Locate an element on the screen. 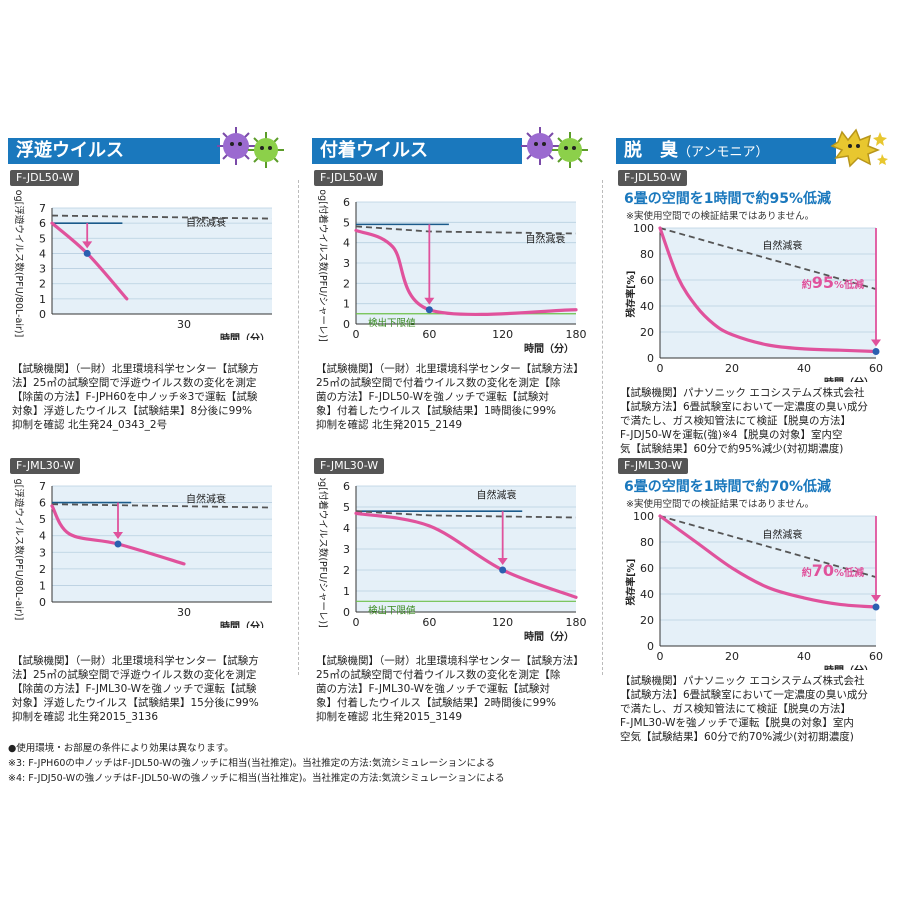  description-line: 対象】浮遊したウイルス【試験結果】8分後に99% is located at coordinates (132, 411).